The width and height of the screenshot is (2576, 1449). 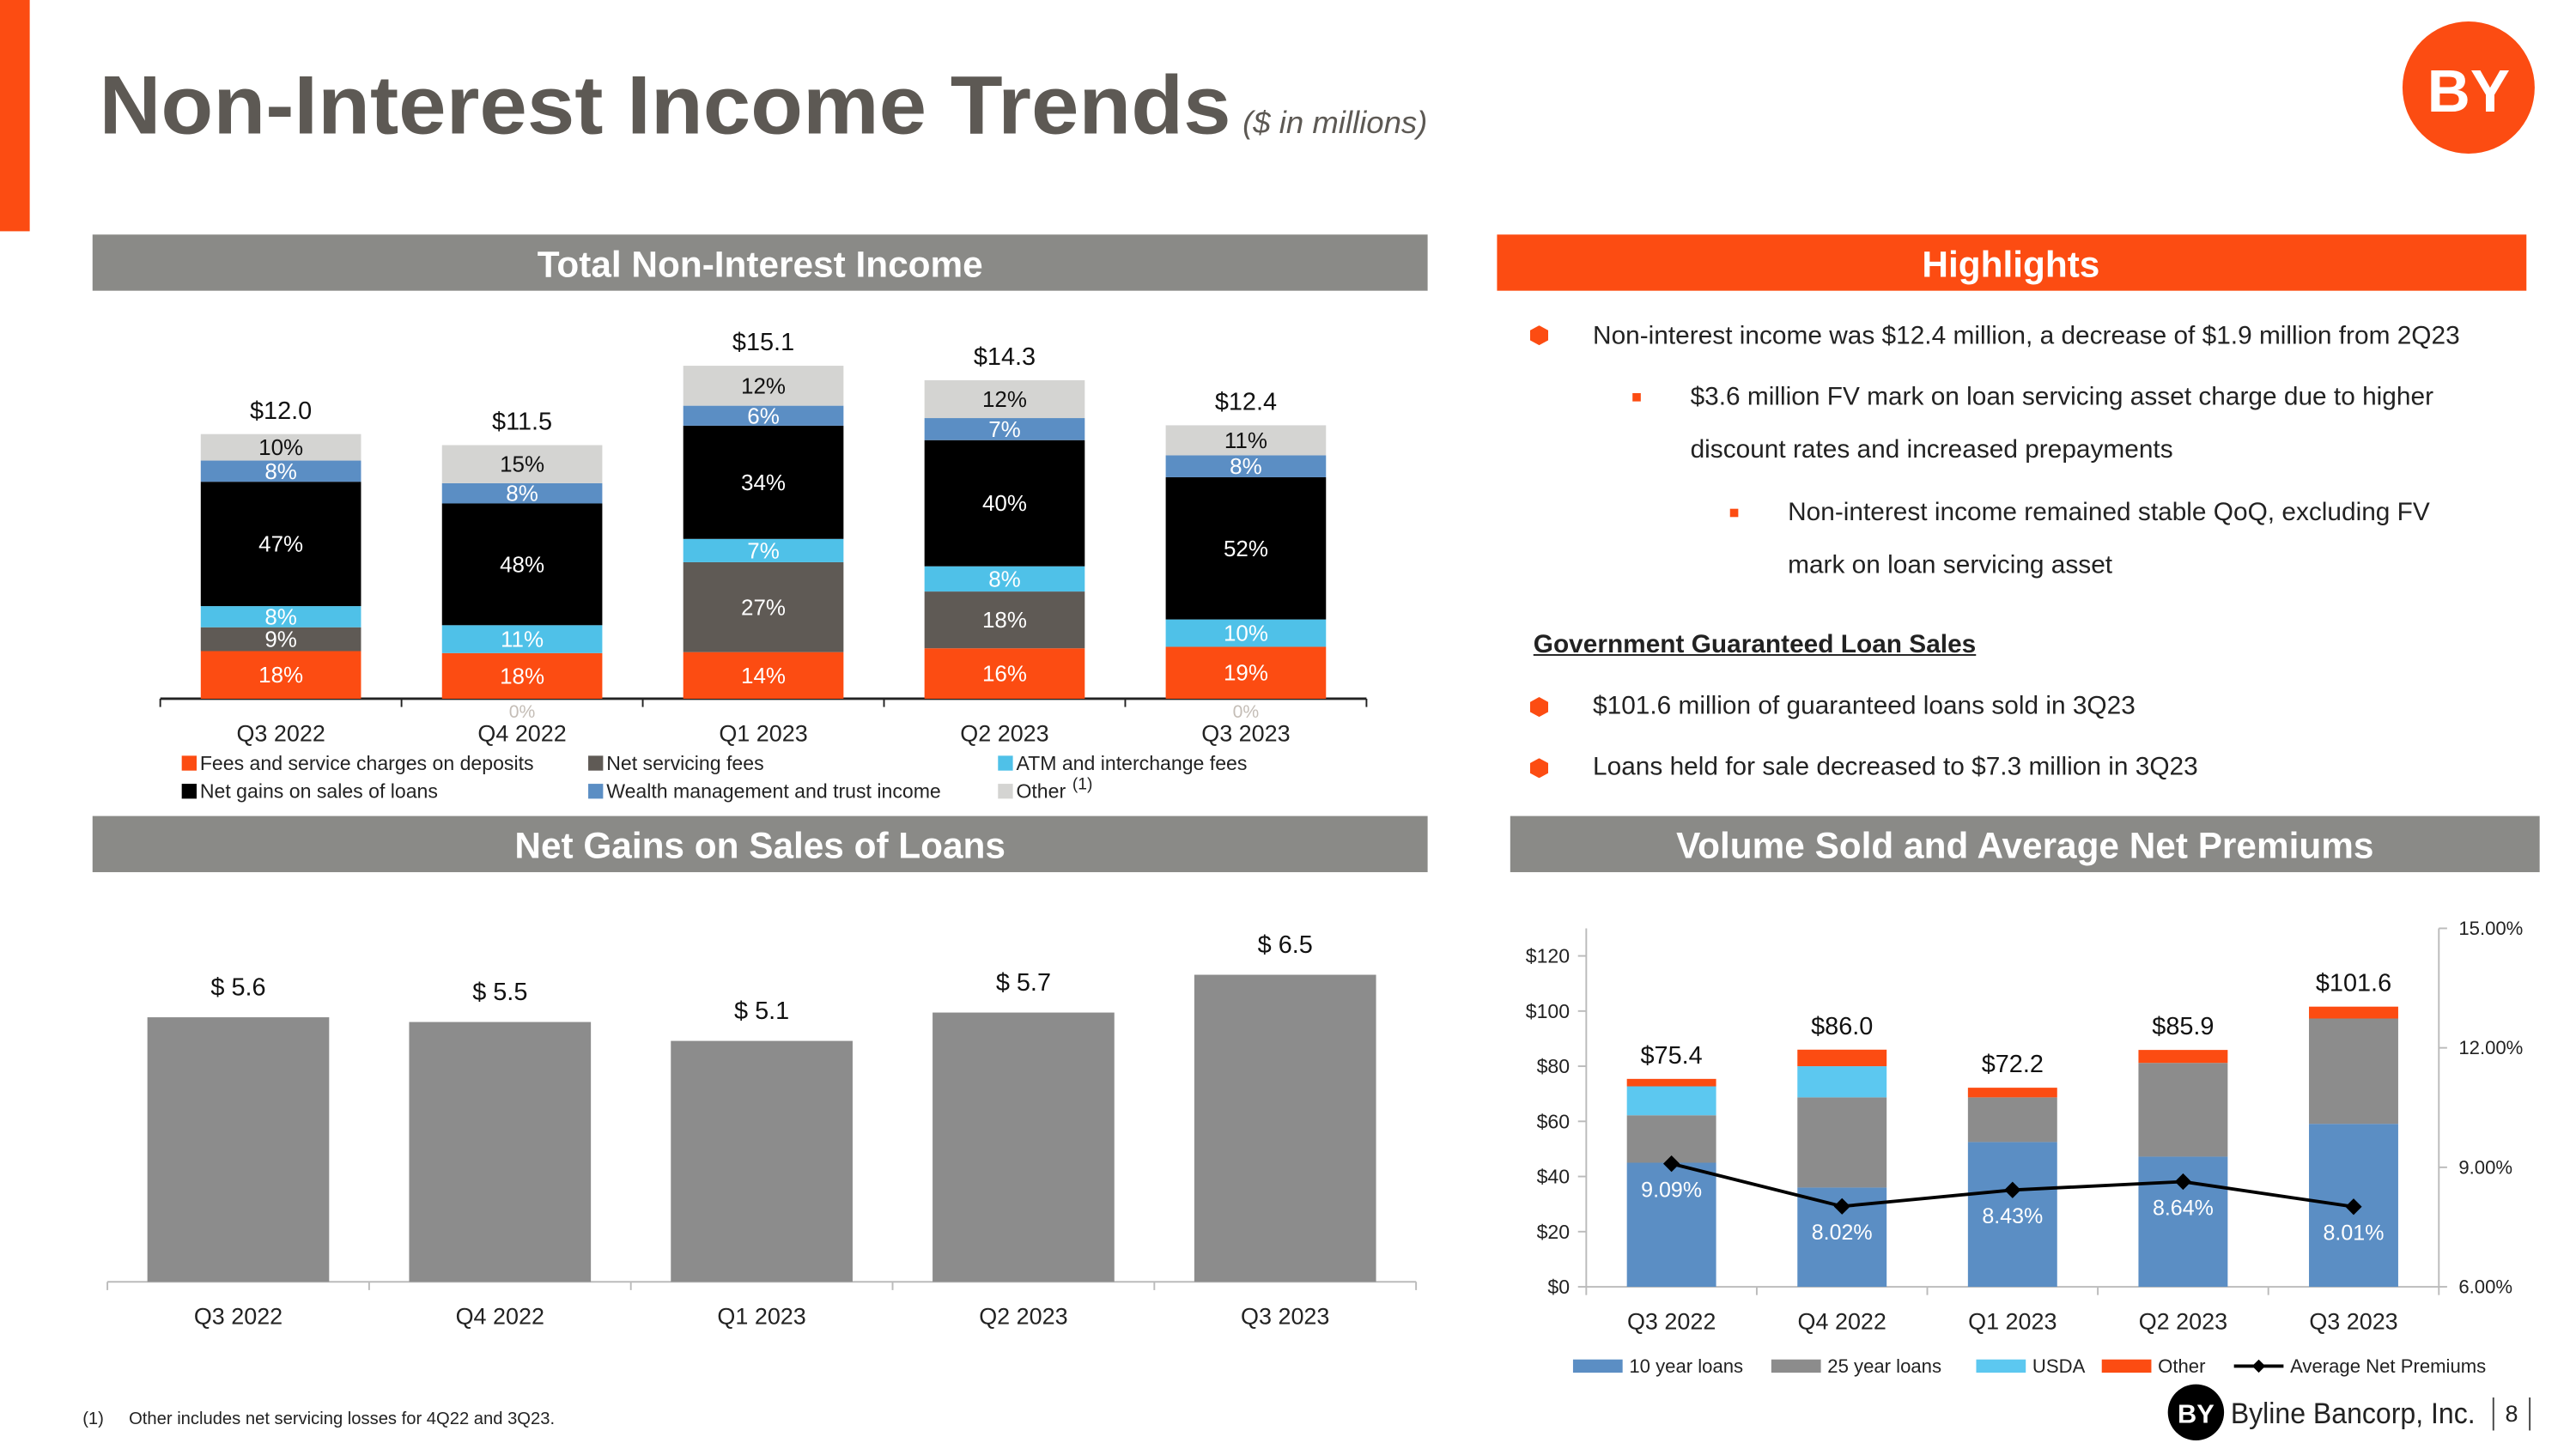 What do you see at coordinates (1334, 122) in the screenshot?
I see `slide-subtitle: ($ in millions)` at bounding box center [1334, 122].